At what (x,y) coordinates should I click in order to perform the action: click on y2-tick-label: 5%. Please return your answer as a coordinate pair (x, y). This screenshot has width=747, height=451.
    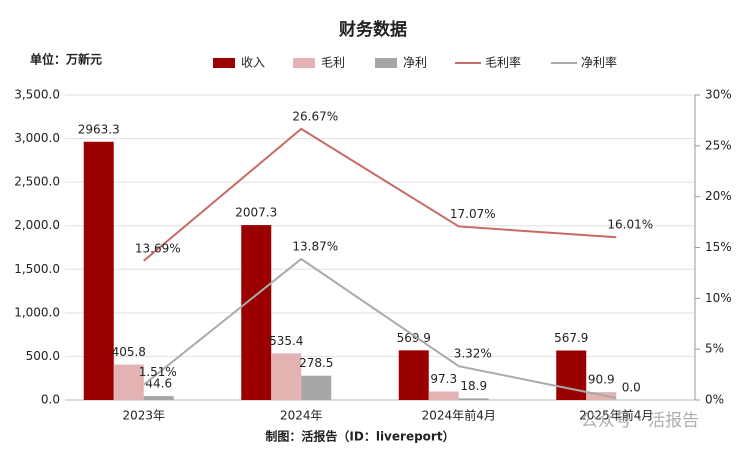
    Looking at the image, I should click on (714, 349).